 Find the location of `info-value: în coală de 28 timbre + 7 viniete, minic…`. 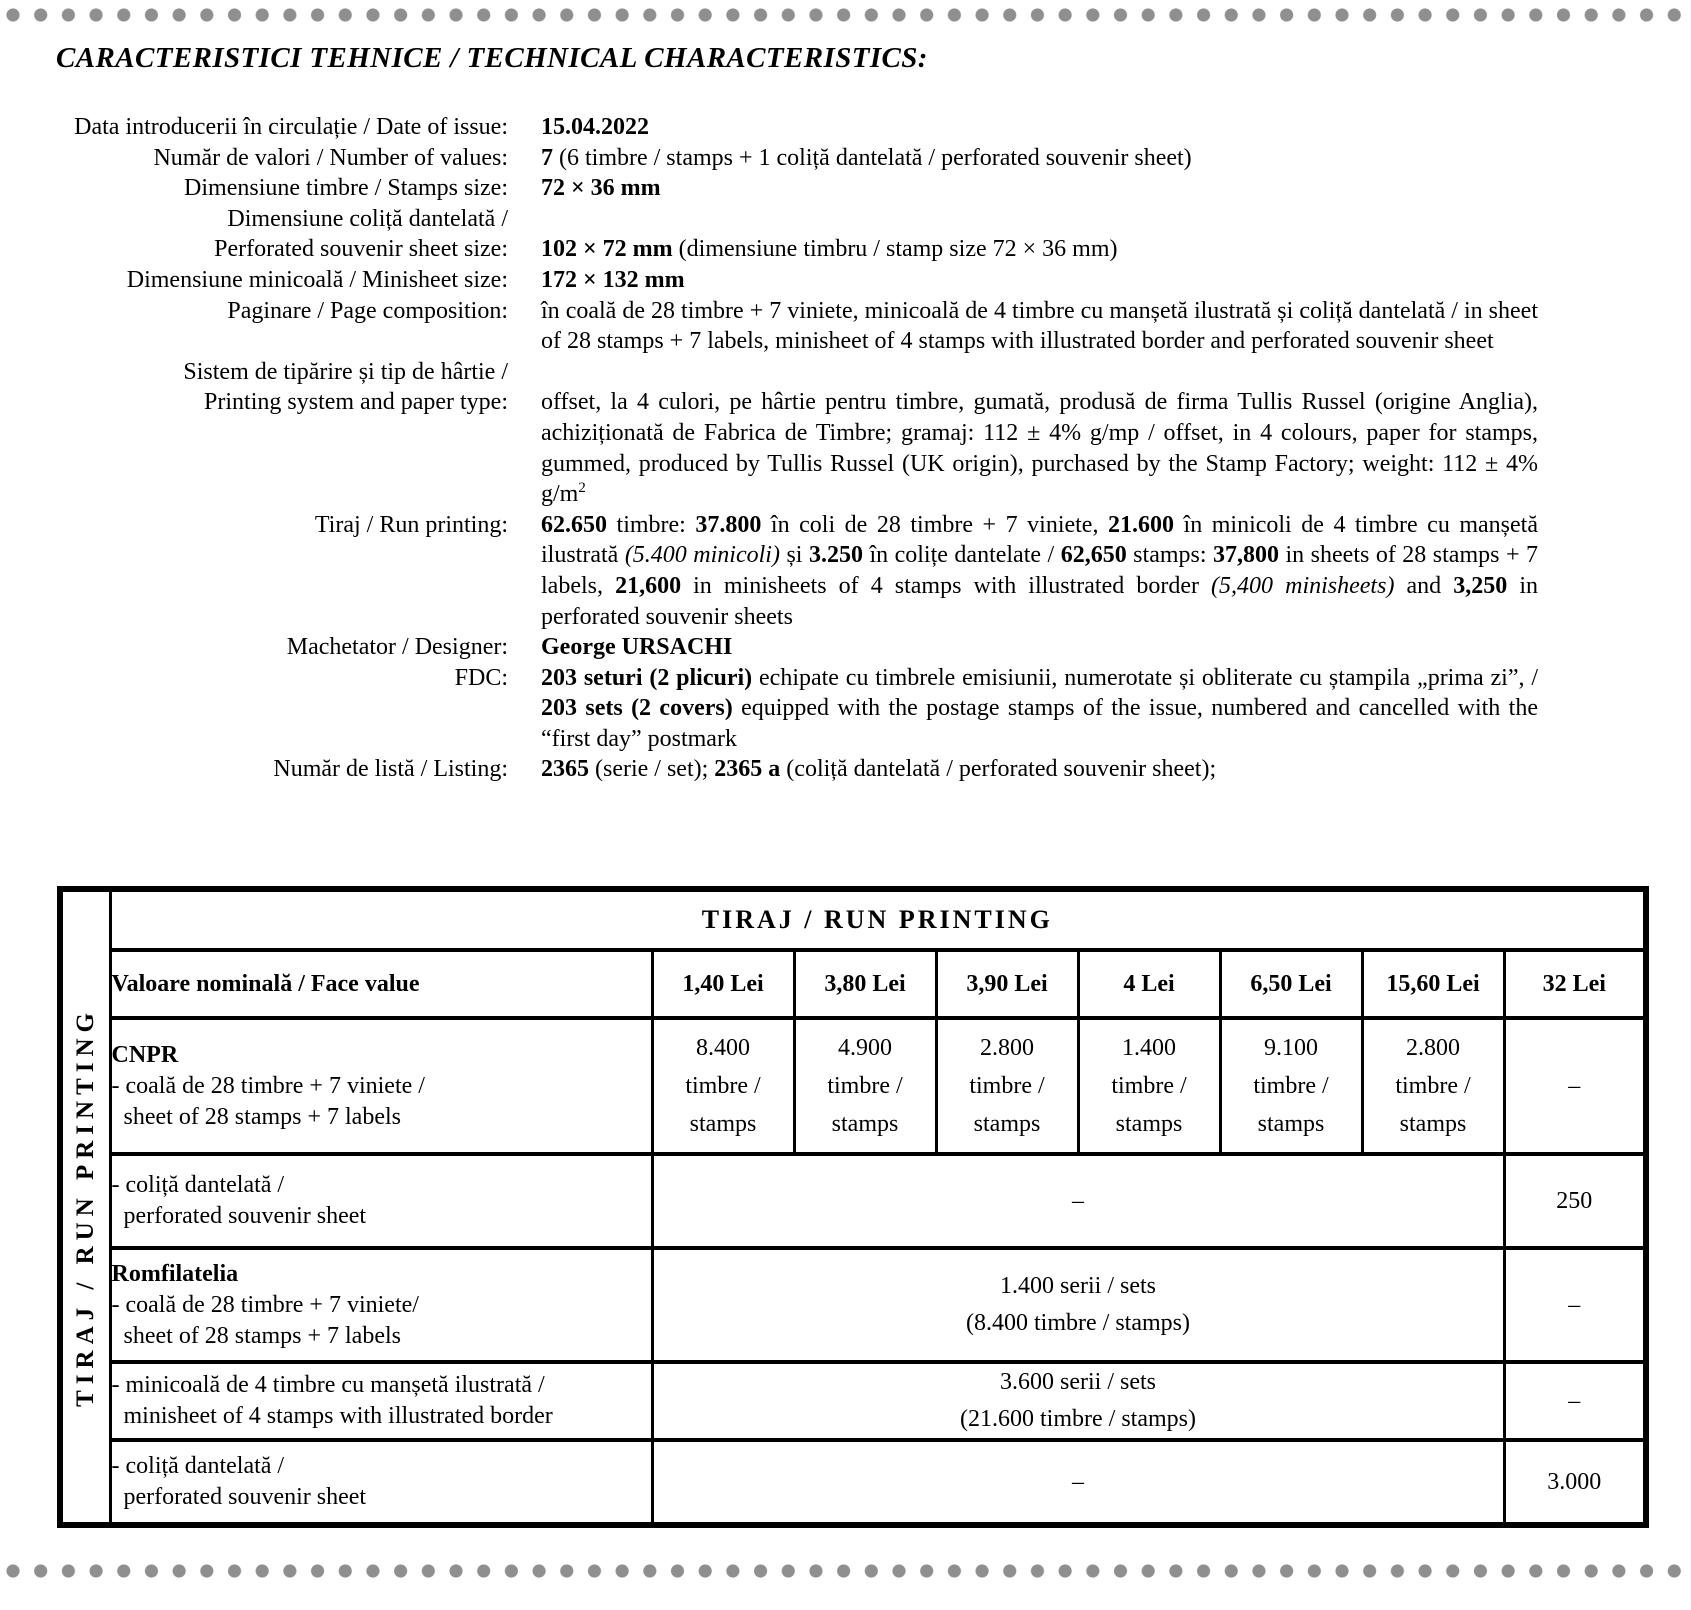

info-value: în coală de 28 timbre + 7 viniete, minic… is located at coordinates (1039, 326).